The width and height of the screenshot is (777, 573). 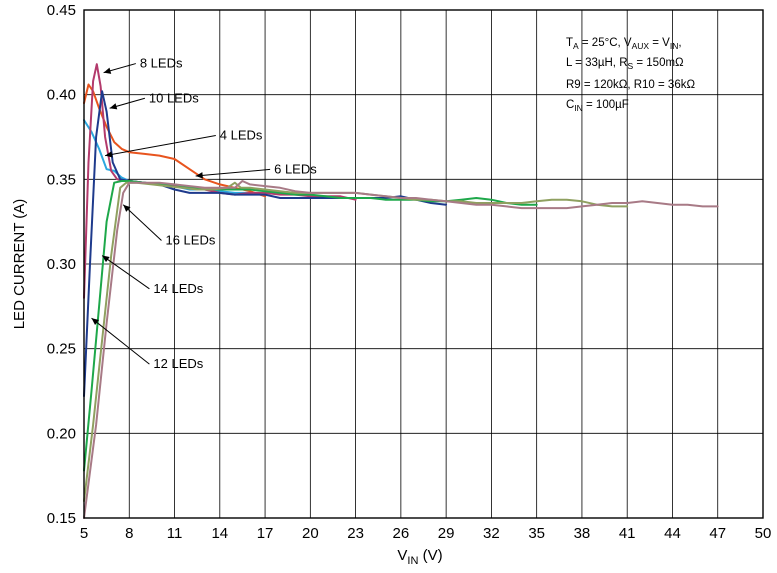 What do you see at coordinates (627, 533) in the screenshot?
I see `x-tick-label: 41` at bounding box center [627, 533].